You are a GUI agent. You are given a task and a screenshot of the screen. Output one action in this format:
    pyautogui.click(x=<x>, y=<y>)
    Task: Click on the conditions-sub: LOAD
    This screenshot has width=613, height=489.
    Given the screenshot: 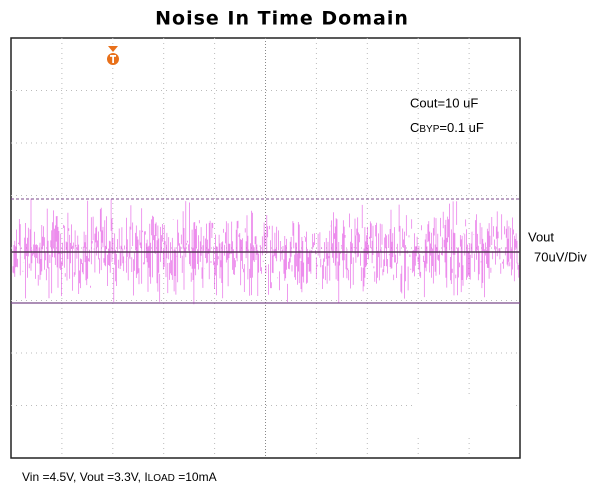 What is the action you would take?
    pyautogui.click(x=161, y=478)
    